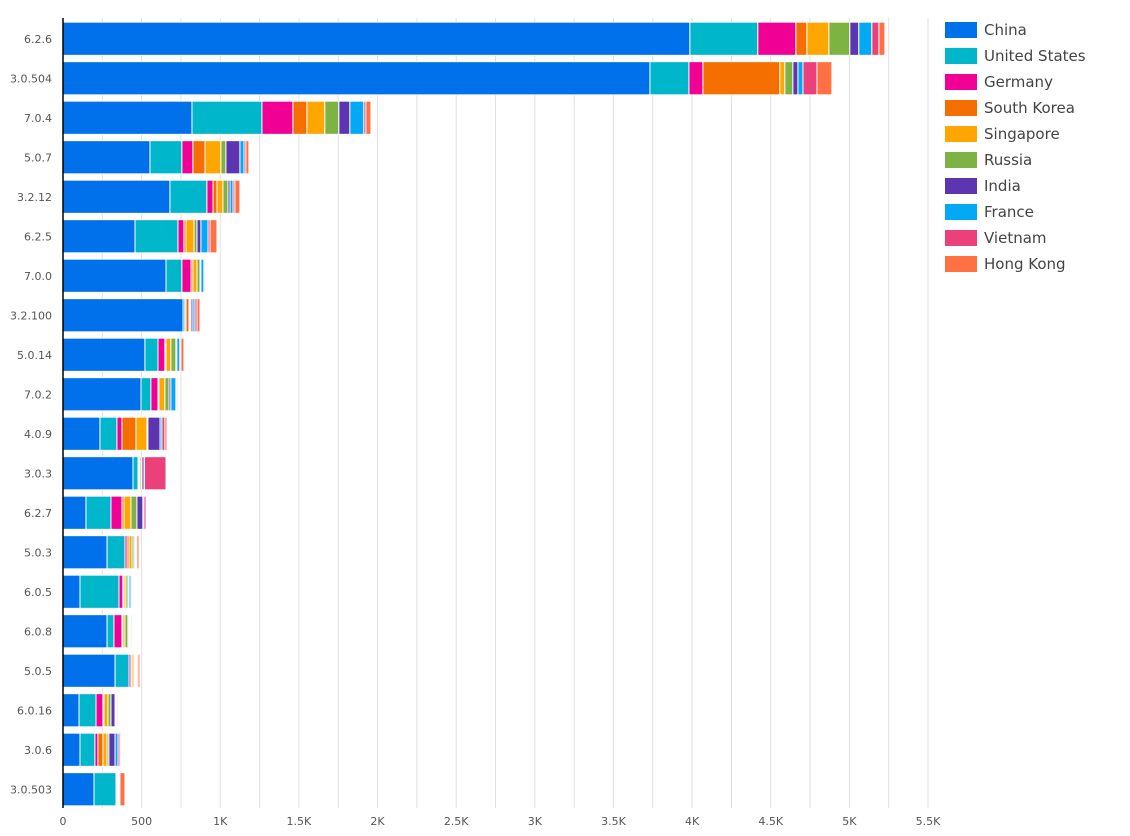 The height and width of the screenshot is (836, 1130). What do you see at coordinates (154, 394) in the screenshot?
I see `bar-segment-germany: 7.0.2 — Germany: 45` at bounding box center [154, 394].